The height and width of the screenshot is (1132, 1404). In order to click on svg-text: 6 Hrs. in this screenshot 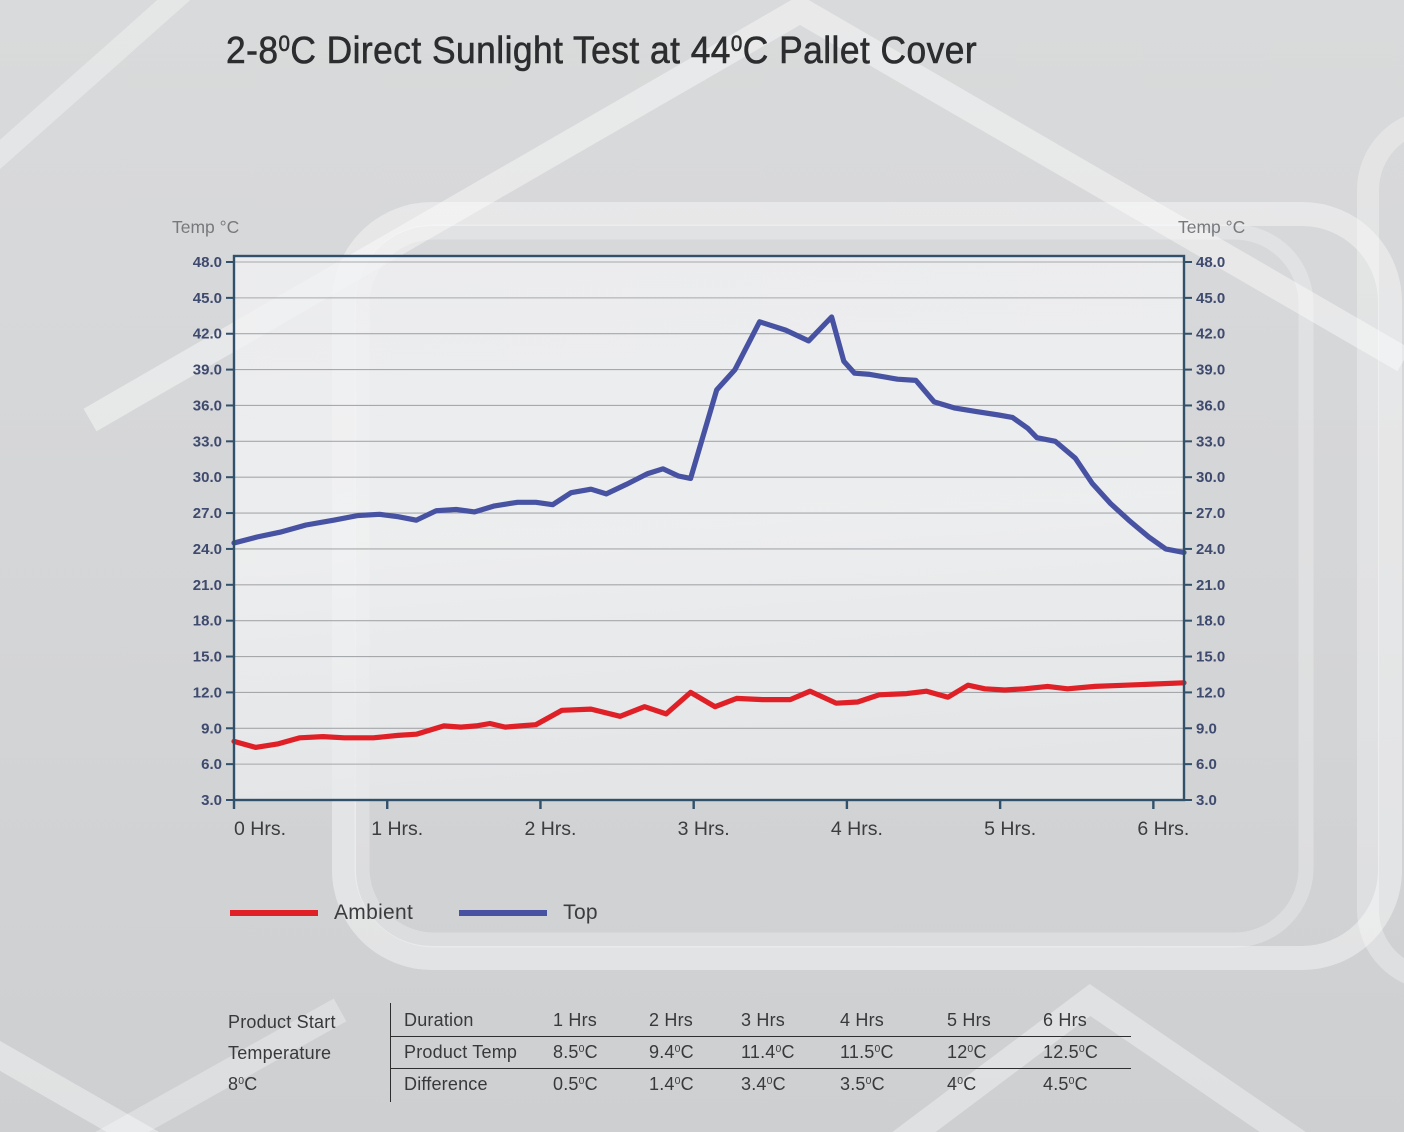, I will do `click(1163, 829)`.